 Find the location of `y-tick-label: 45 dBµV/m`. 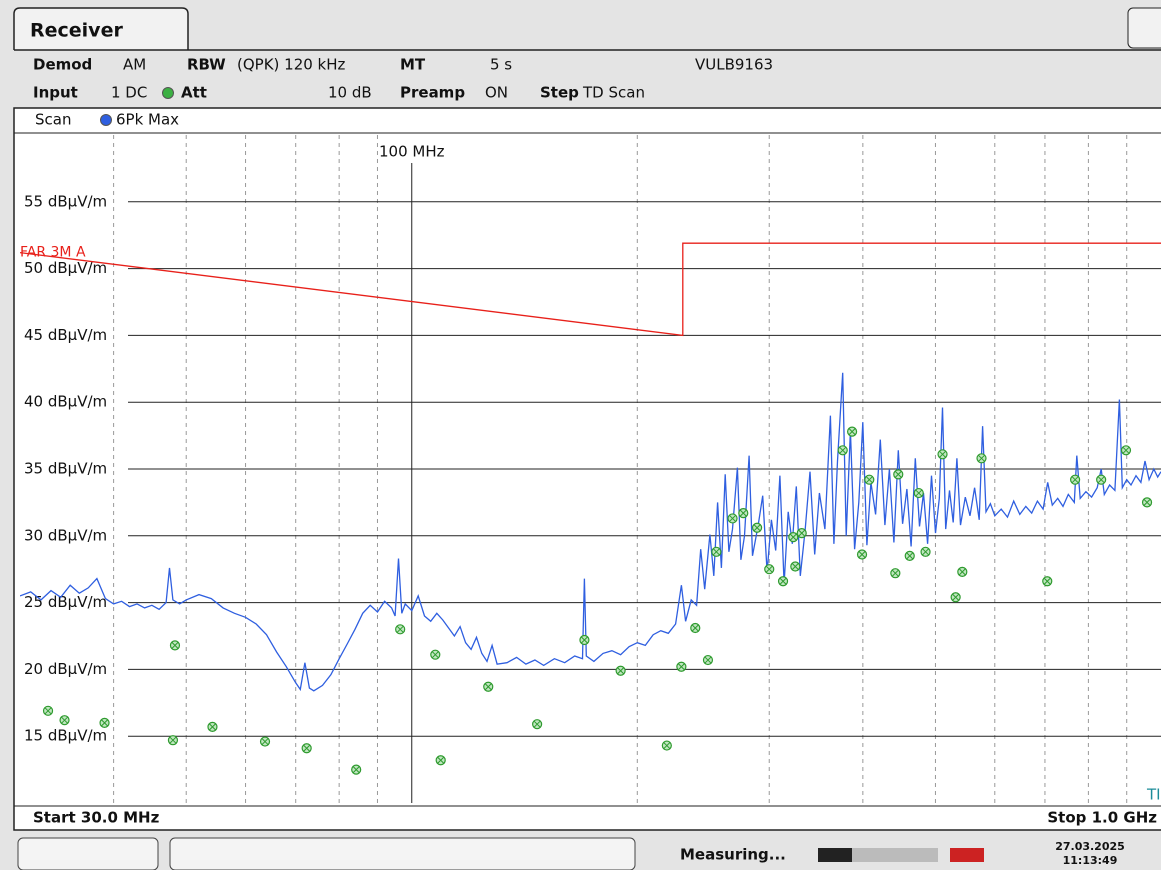

y-tick-label: 45 dBµV/m is located at coordinates (65, 335).